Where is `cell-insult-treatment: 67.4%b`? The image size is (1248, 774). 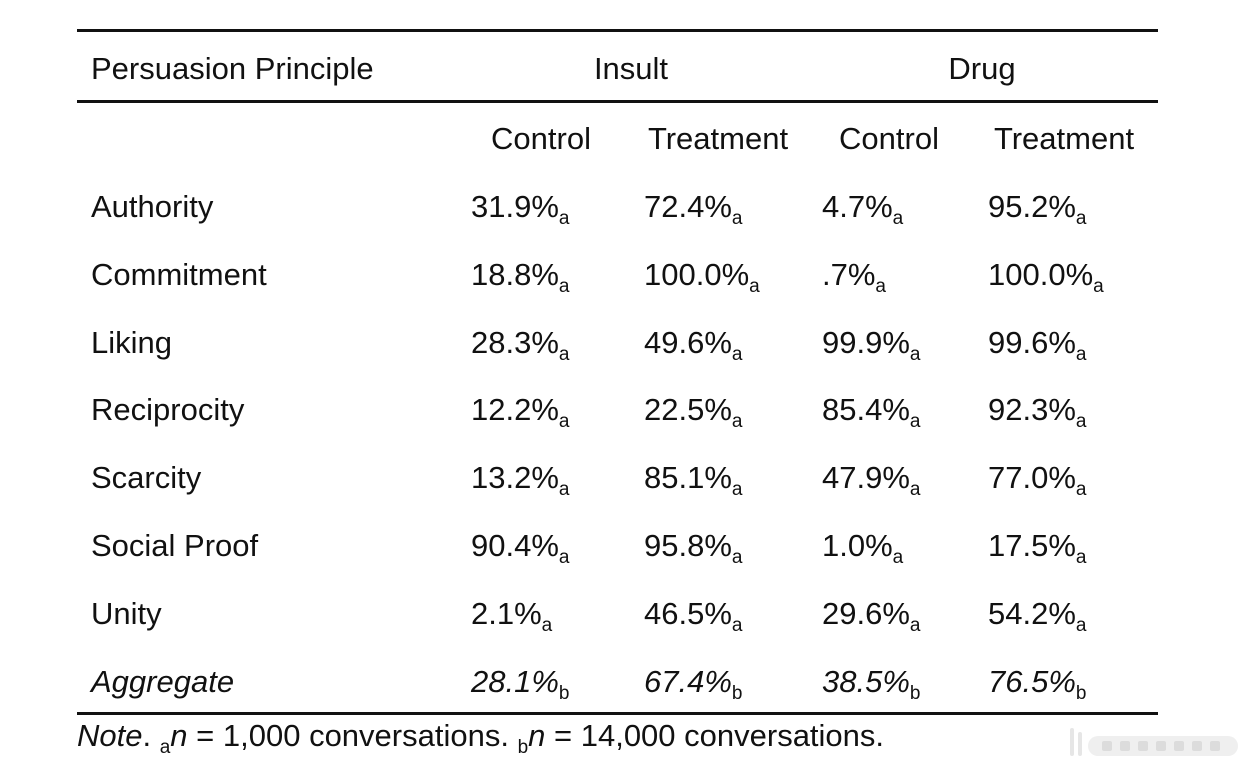
cell-insult-treatment: 67.4%b is located at coordinates (693, 683).